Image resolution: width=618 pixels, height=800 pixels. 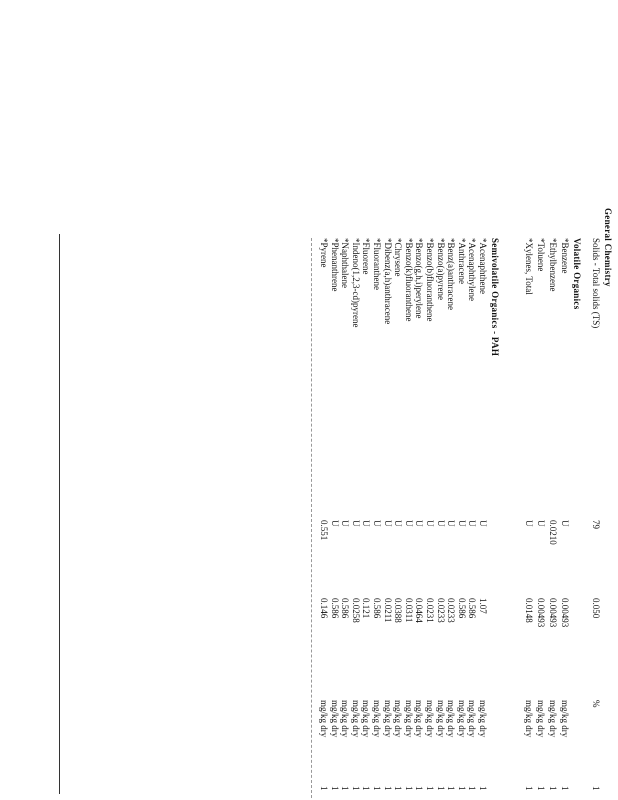 What do you see at coordinates (440, 610) in the screenshot?
I see `reporting-limit: 0.0233` at bounding box center [440, 610].